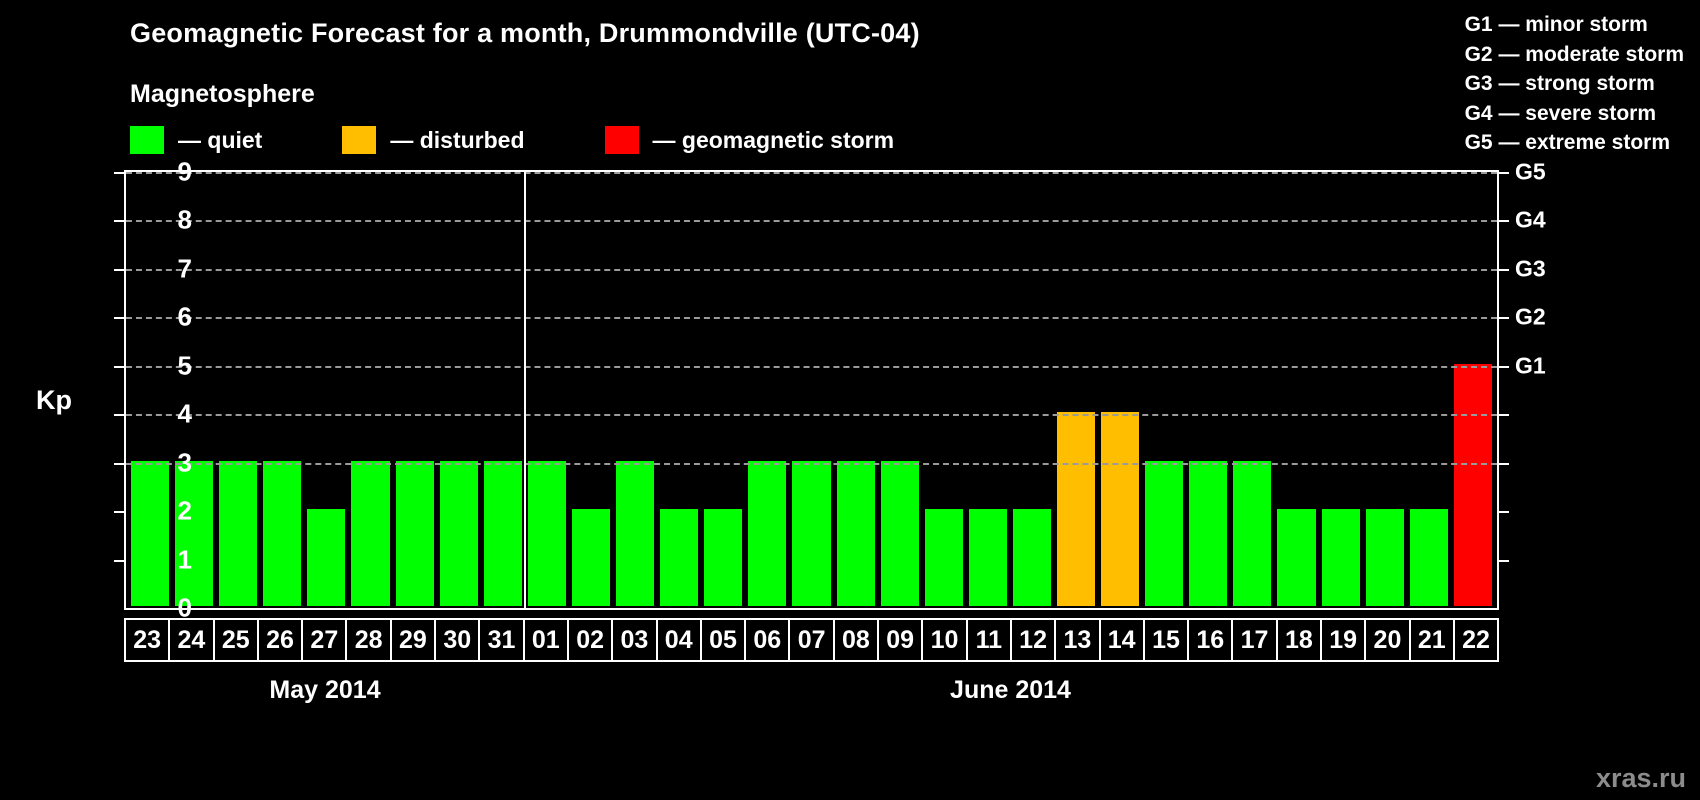  What do you see at coordinates (1210, 640) in the screenshot?
I see `day-label-cell: 16` at bounding box center [1210, 640].